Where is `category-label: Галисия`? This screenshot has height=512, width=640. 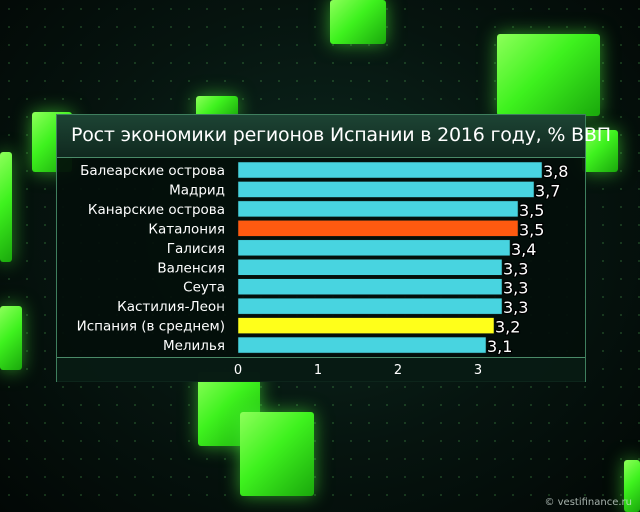
category-label: Галисия is located at coordinates (196, 249).